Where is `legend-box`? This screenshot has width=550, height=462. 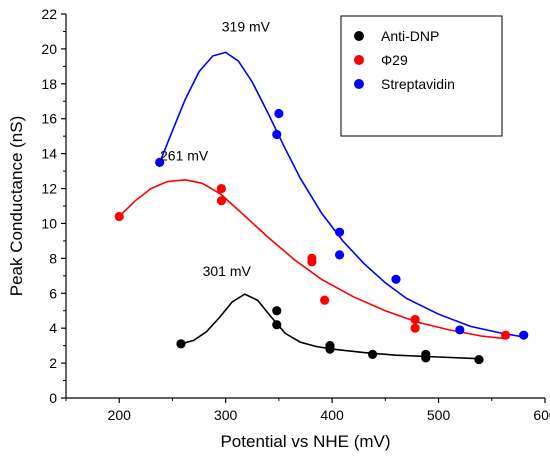 legend-box is located at coordinates (421, 76).